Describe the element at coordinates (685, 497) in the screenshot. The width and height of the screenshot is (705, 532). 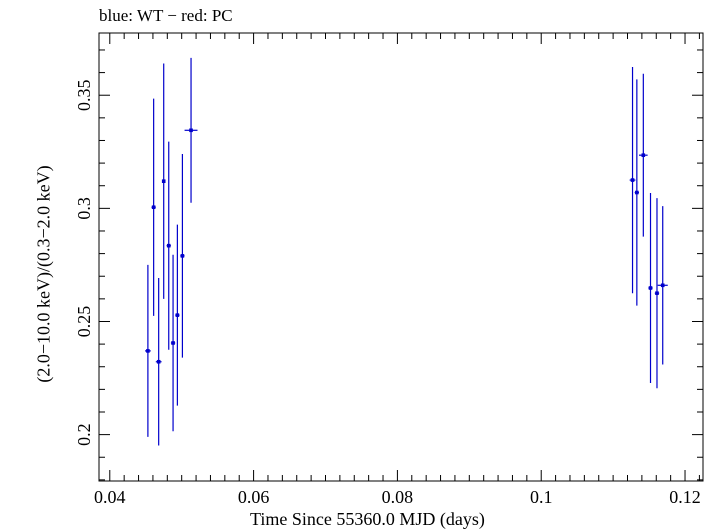
I see `x-tick-label: 0.12` at that location.